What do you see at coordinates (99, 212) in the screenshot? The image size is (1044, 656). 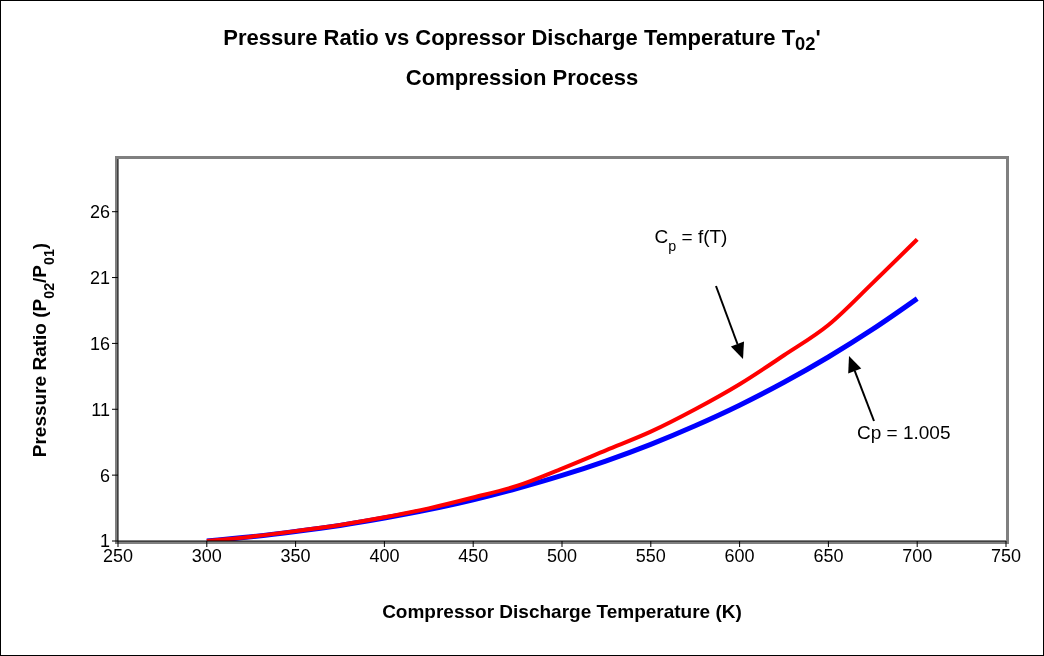 I see `y-tick-label: 26` at bounding box center [99, 212].